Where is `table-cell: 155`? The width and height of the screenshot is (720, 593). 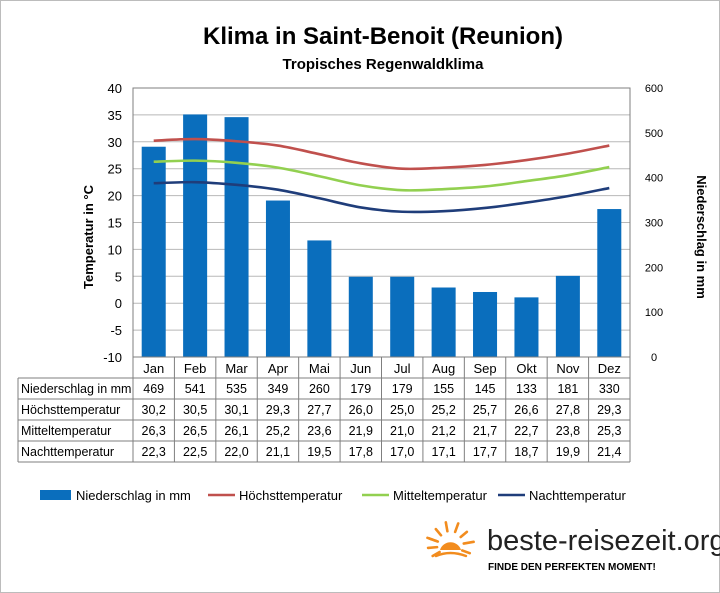 table-cell: 155 is located at coordinates (443, 389).